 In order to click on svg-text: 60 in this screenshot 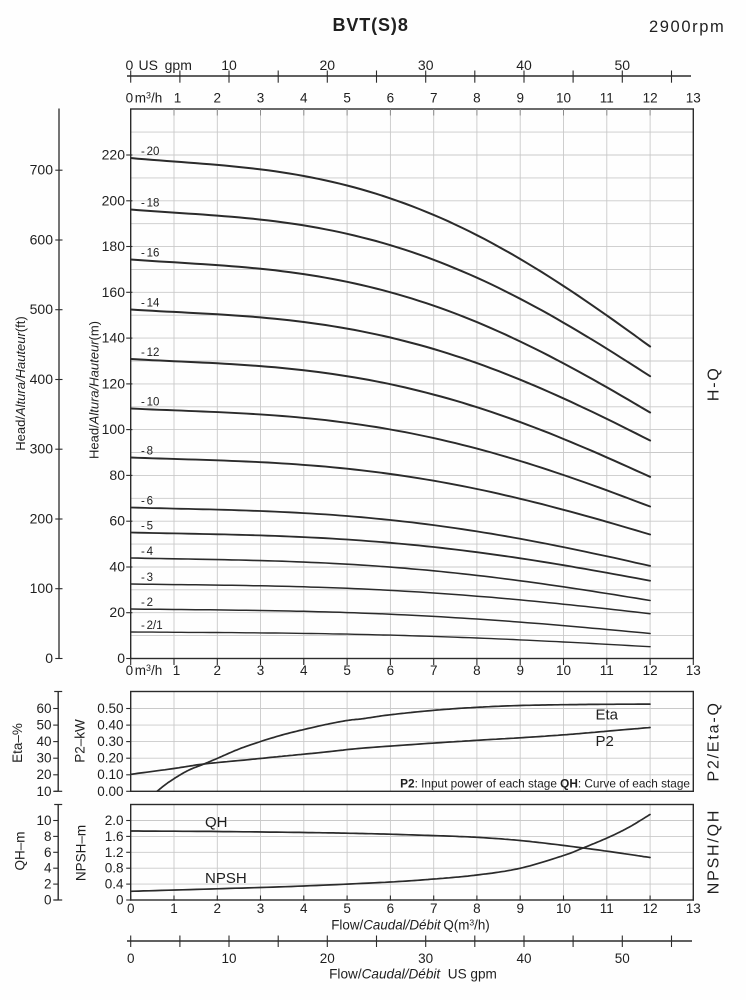, I will do `click(43, 708)`.